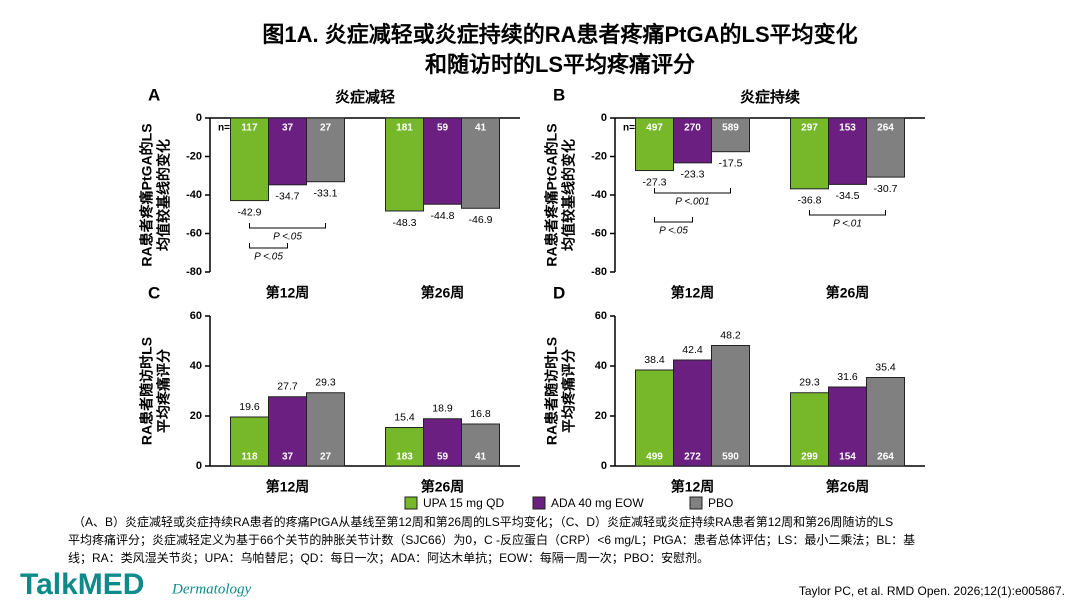  Describe the element at coordinates (154, 292) in the screenshot. I see `panel-letter: C` at that location.